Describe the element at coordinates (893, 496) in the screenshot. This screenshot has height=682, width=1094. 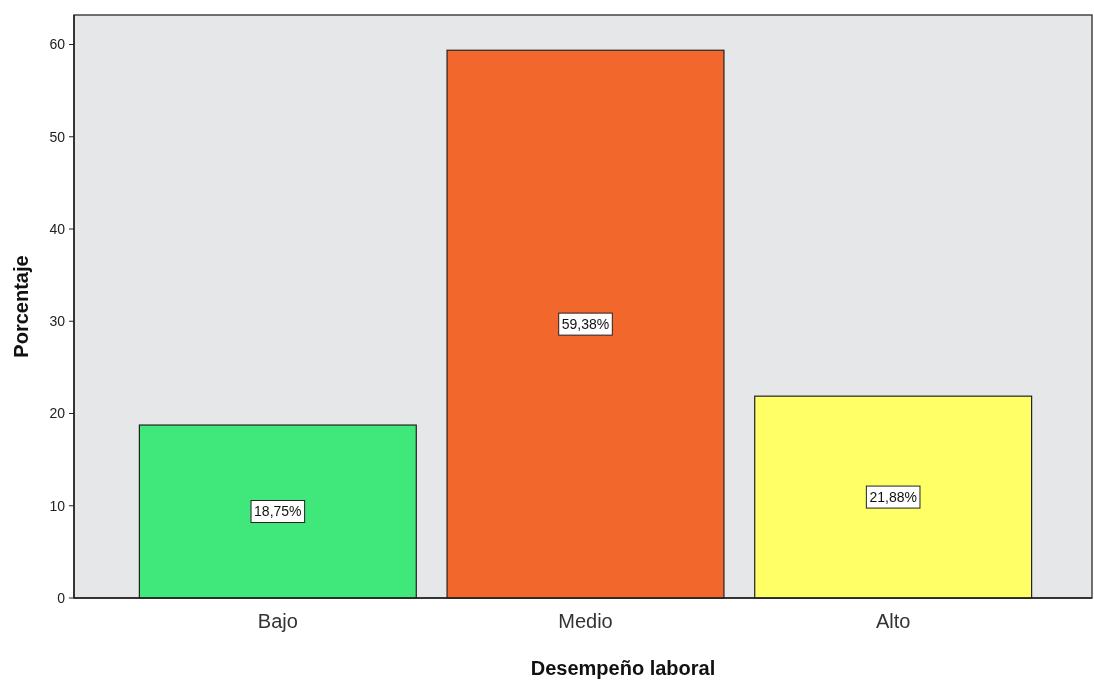
I see `data-label: 21,88%` at that location.